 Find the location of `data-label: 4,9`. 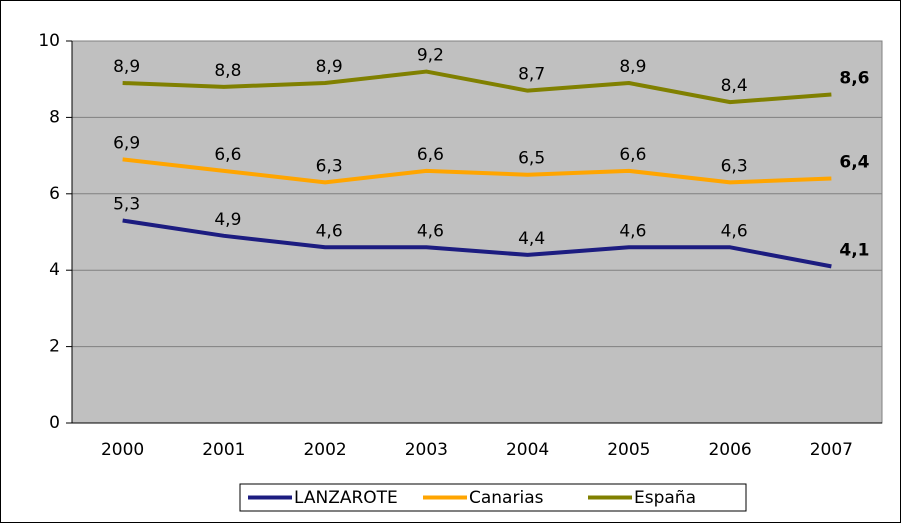

data-label: 4,9 is located at coordinates (227, 220).